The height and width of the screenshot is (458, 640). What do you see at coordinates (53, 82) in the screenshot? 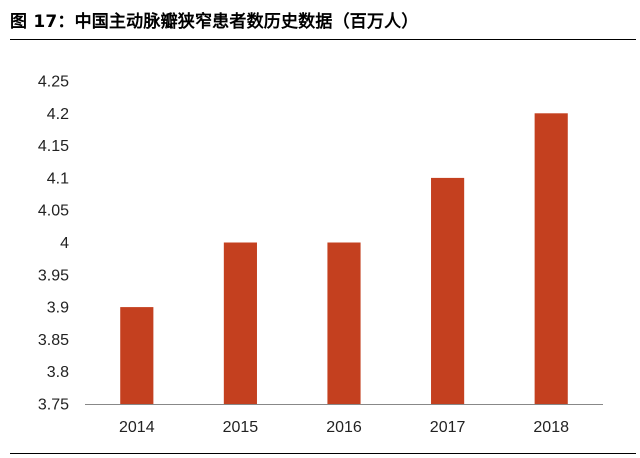
I see `y-tick-label: 4.25` at bounding box center [53, 82].